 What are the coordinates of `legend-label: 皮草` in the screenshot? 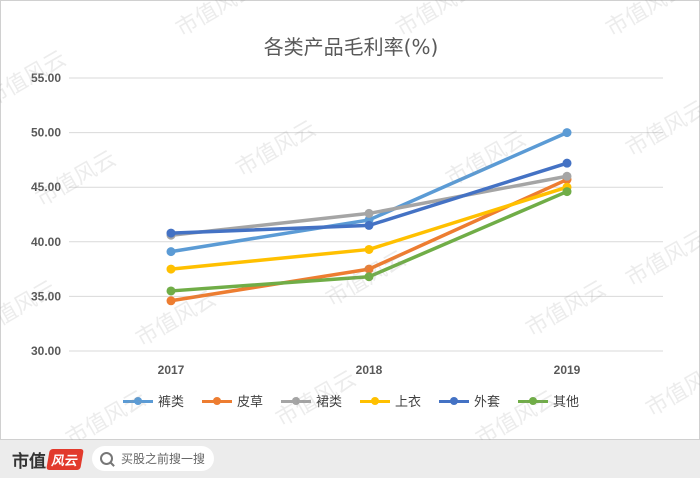 It's located at (249, 402).